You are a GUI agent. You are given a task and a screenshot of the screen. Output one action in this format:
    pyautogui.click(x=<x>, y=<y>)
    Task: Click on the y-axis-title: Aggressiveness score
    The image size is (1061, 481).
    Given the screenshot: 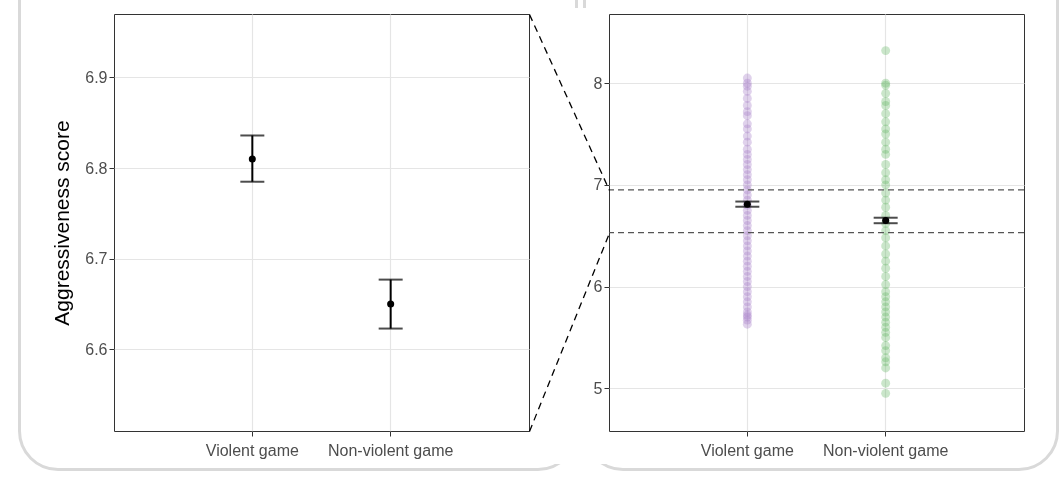 What is the action you would take?
    pyautogui.click(x=62, y=223)
    